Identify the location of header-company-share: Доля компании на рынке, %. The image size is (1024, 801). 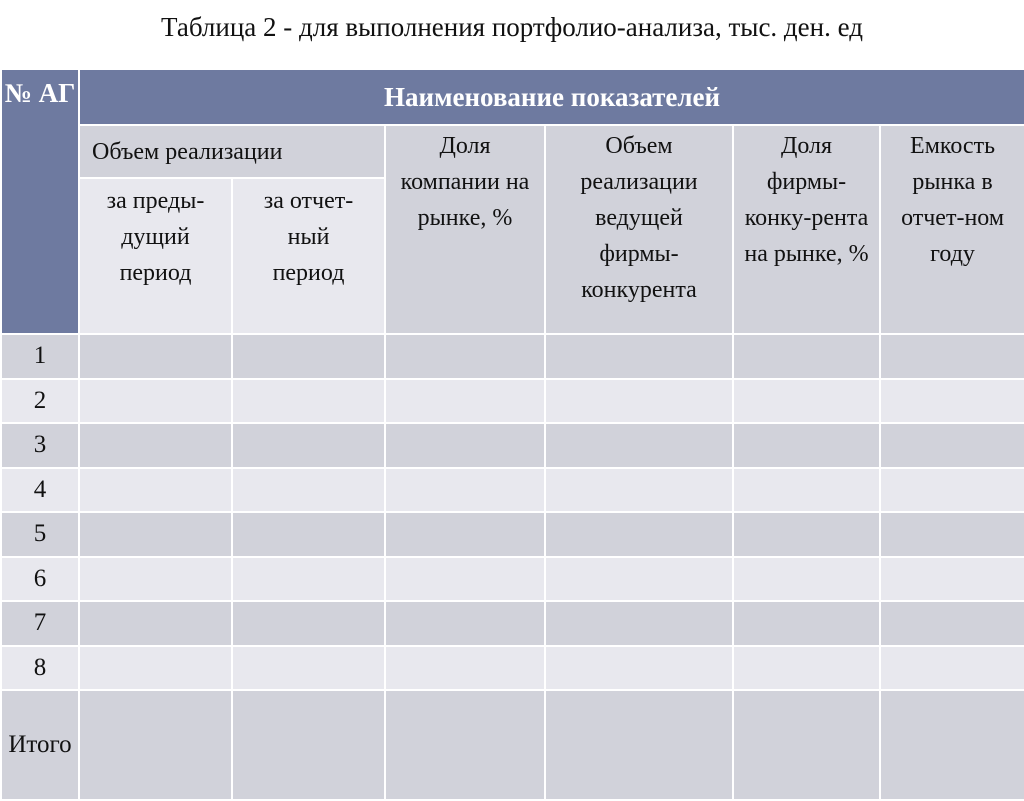
(465, 229).